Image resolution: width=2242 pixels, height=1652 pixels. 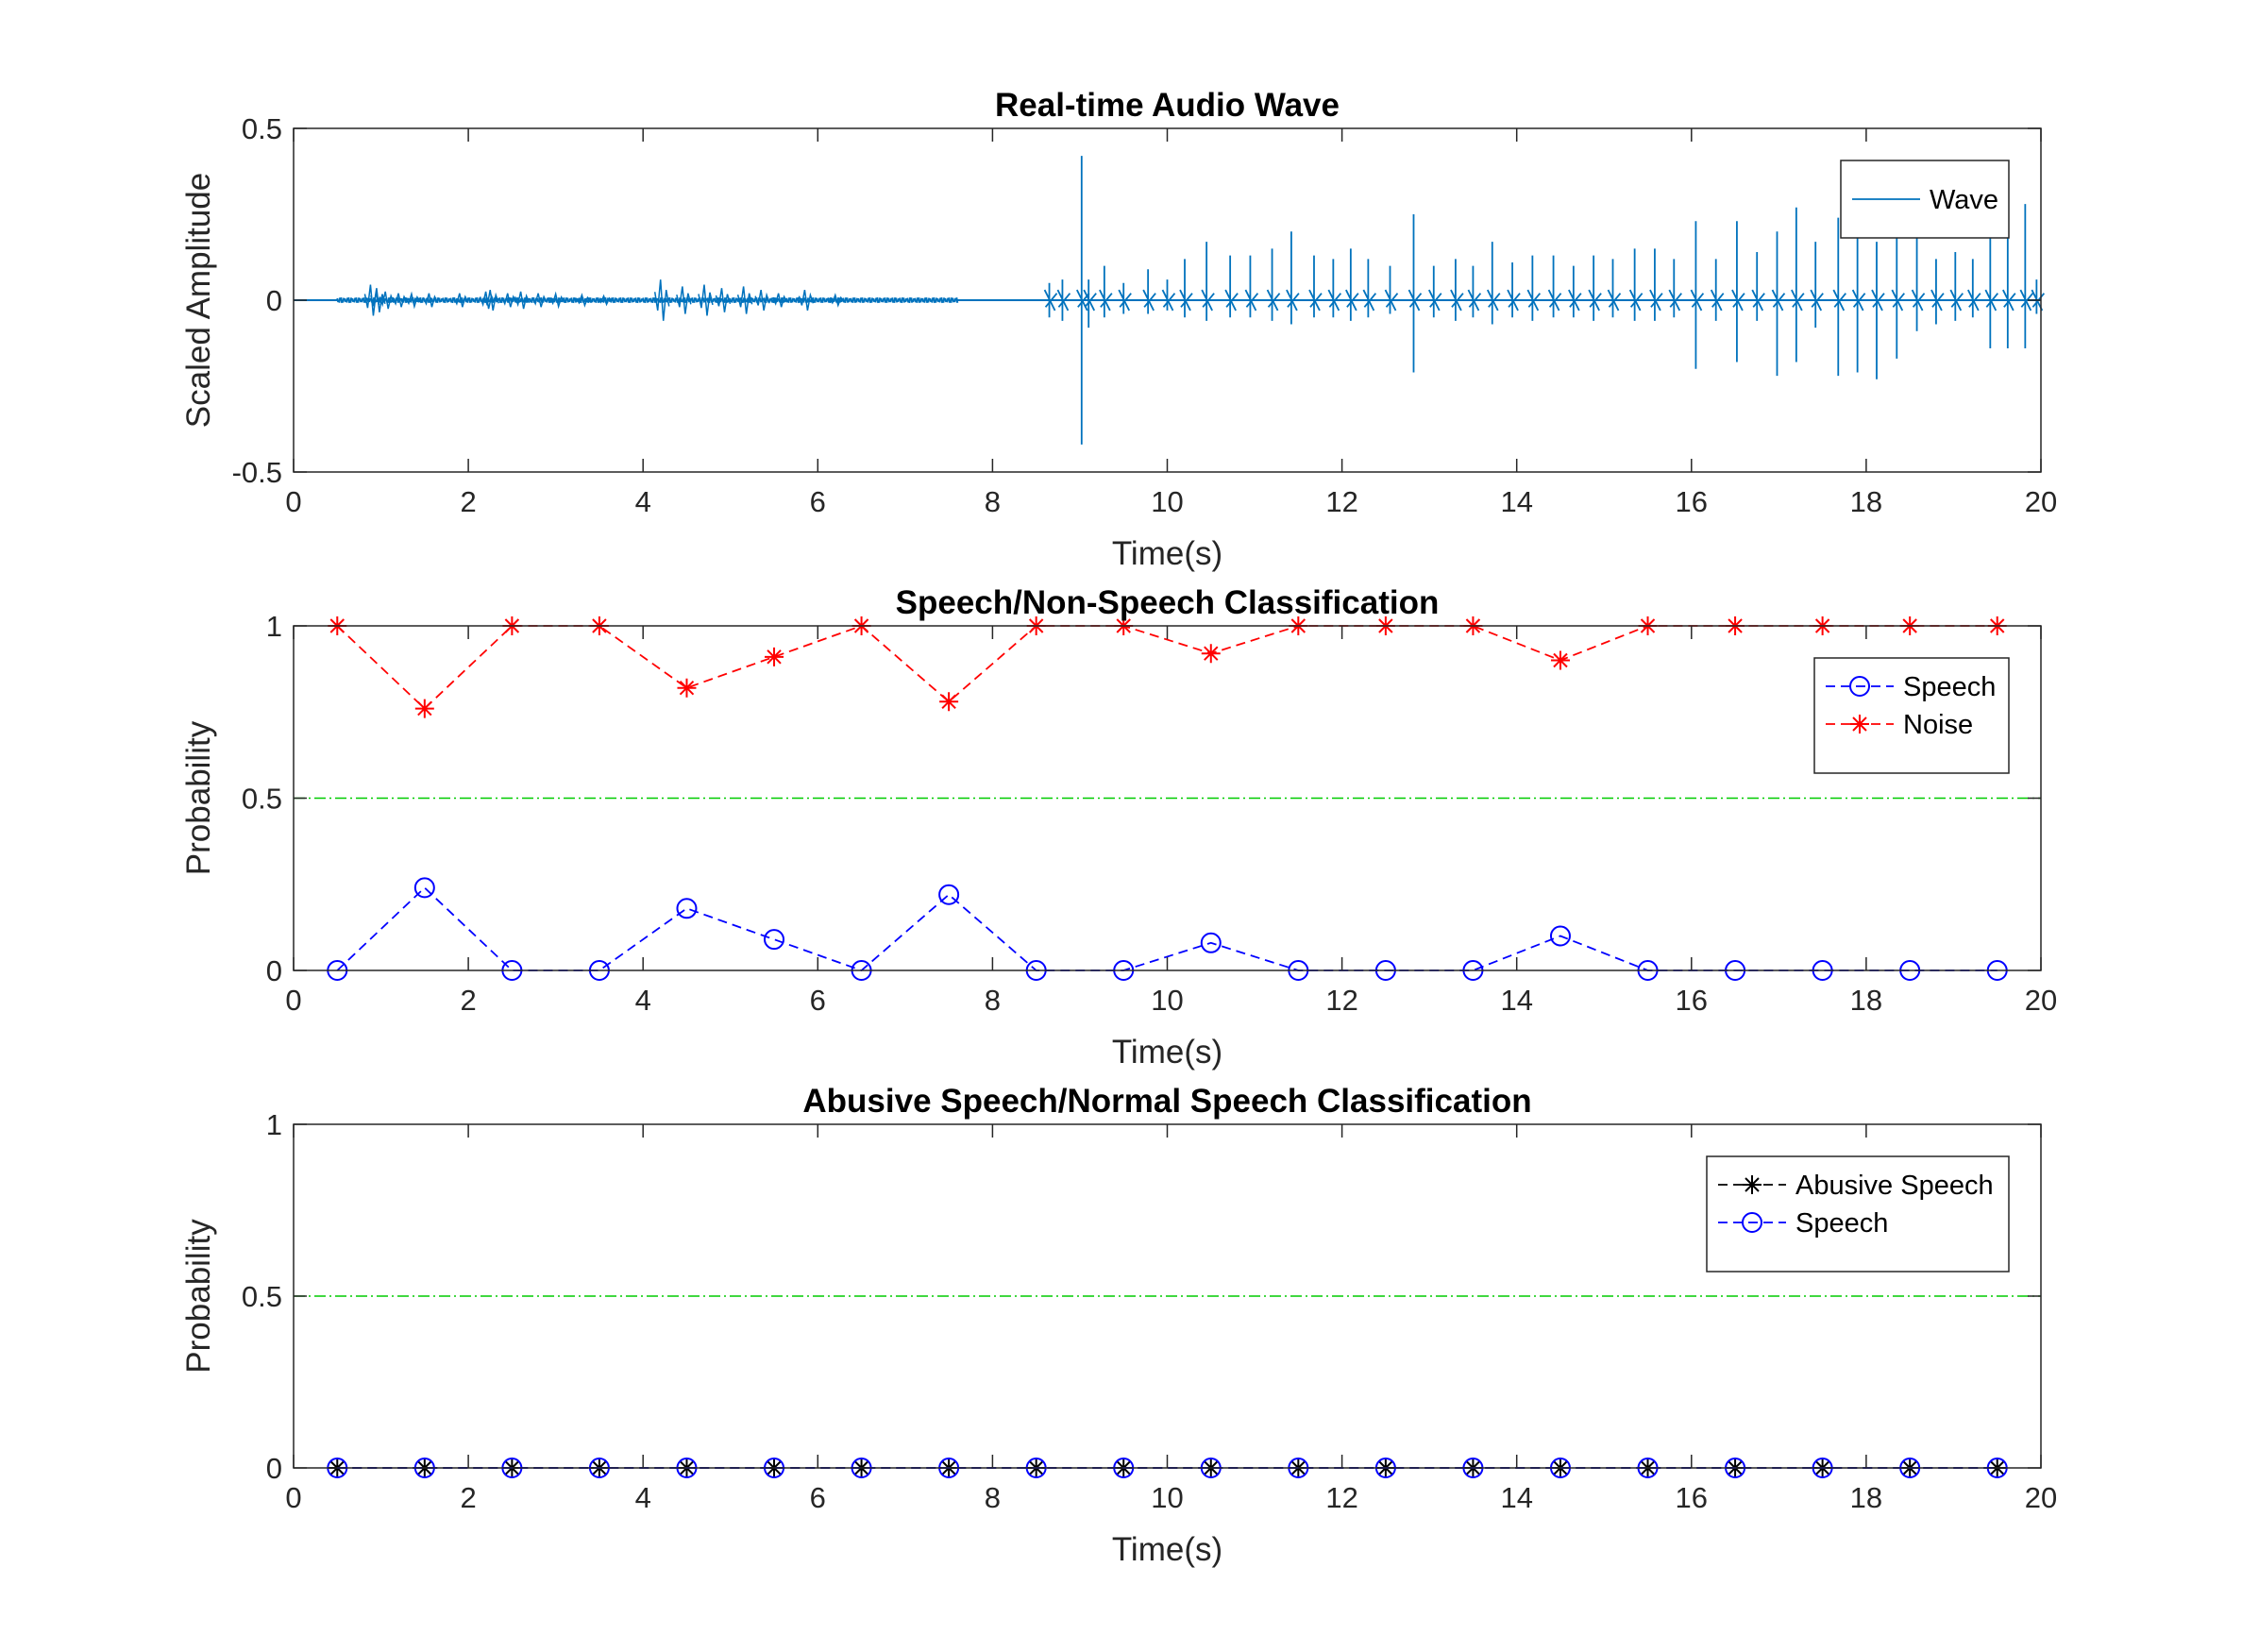 What do you see at coordinates (1167, 105) in the screenshot?
I see `chart-title: Real-time Audio Wave` at bounding box center [1167, 105].